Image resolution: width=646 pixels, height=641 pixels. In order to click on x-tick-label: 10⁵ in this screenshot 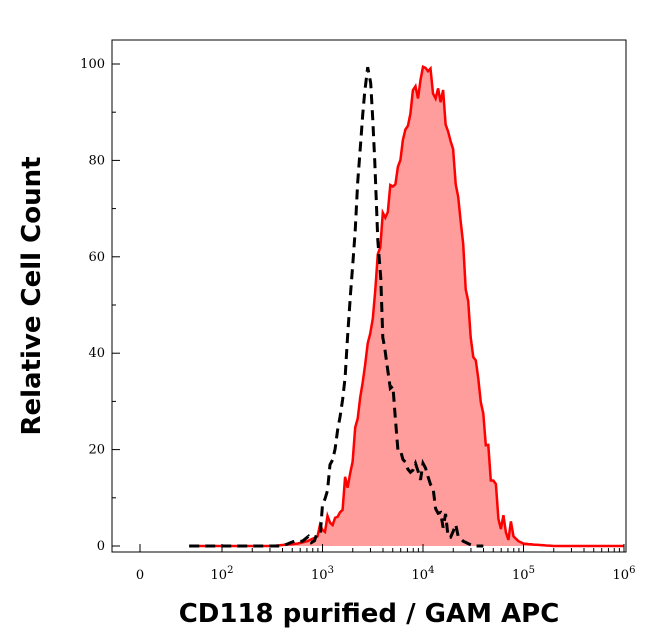, I will do `click(523, 574)`.